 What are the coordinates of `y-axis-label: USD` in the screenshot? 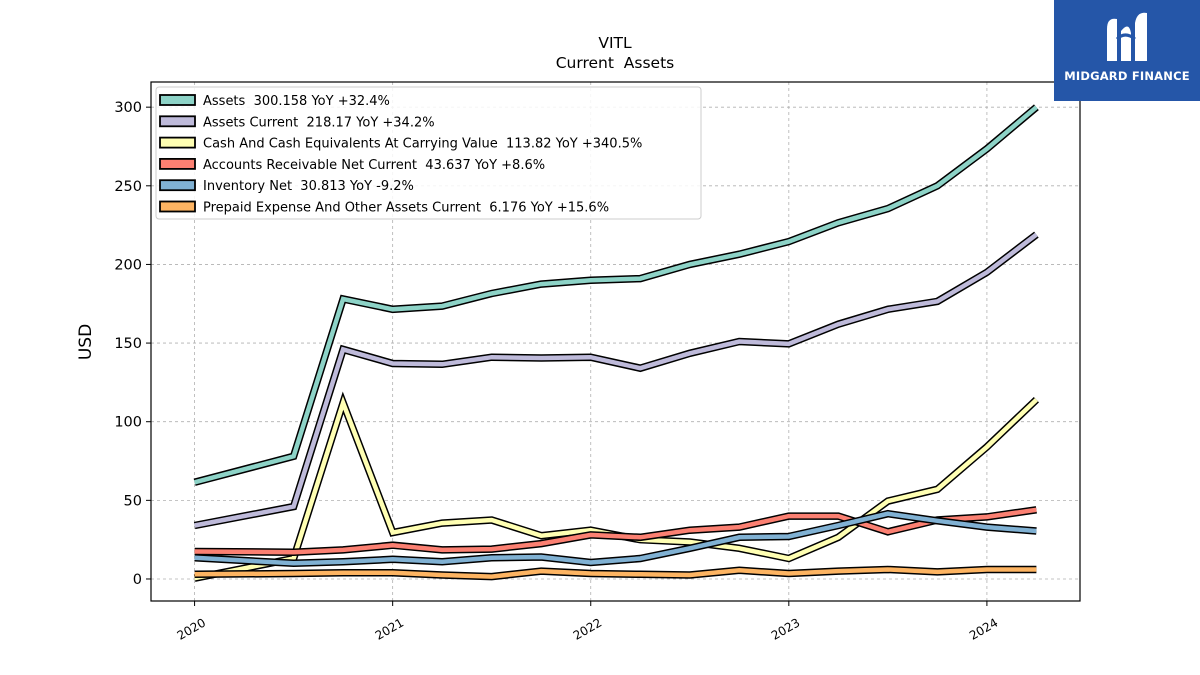 It's located at (86, 342).